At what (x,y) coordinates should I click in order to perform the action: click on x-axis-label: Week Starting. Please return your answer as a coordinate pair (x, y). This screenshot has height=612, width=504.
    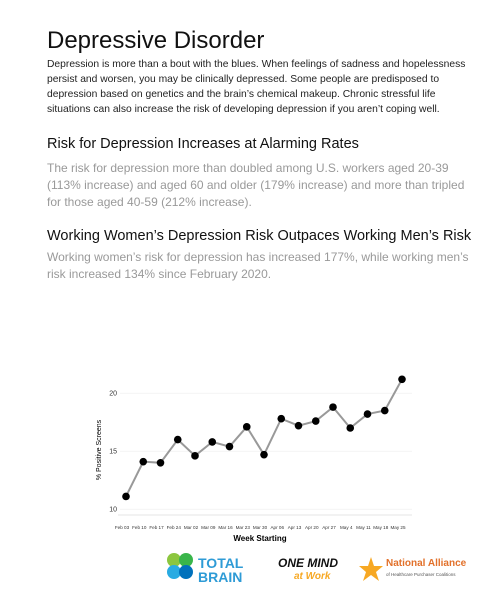
    Looking at the image, I should click on (259, 538).